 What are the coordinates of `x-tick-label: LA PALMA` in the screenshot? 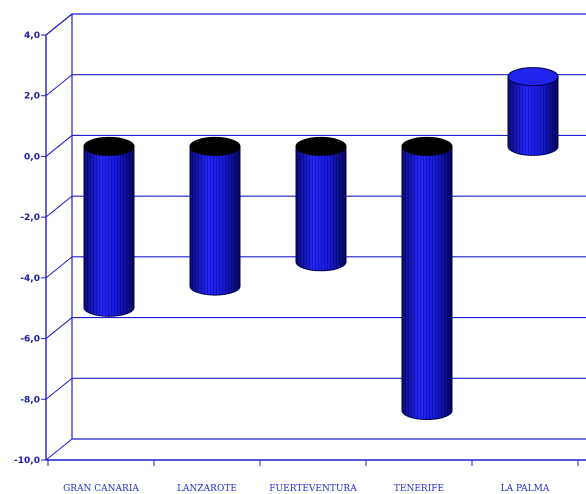 It's located at (525, 489).